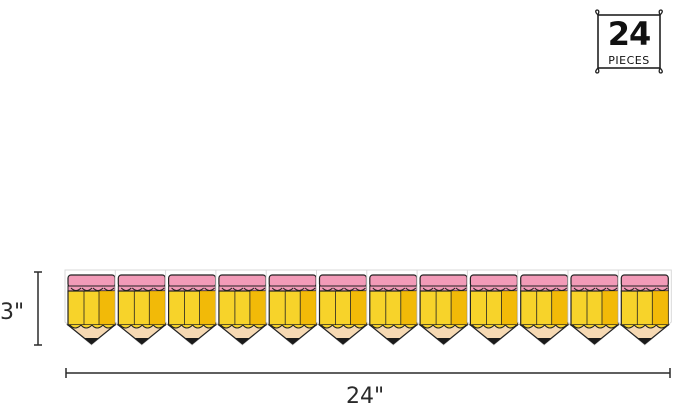 This screenshot has width=679, height=413. I want to click on badge-count: 24, so click(629, 34).